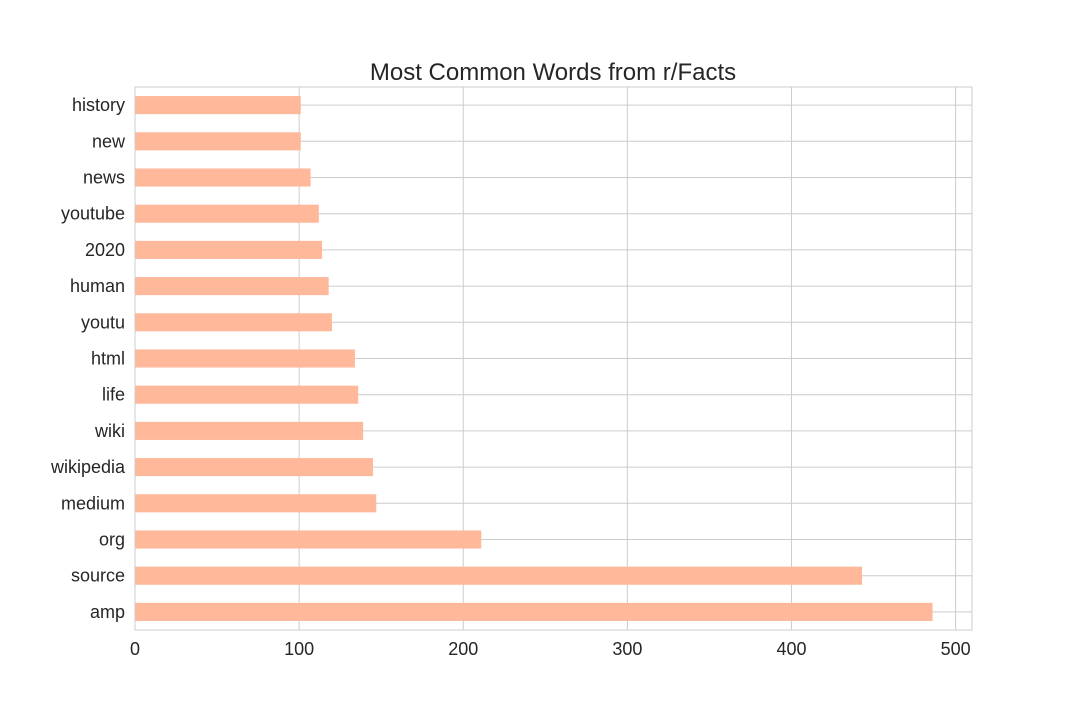  What do you see at coordinates (791, 649) in the screenshot?
I see `x-tick-label: 400` at bounding box center [791, 649].